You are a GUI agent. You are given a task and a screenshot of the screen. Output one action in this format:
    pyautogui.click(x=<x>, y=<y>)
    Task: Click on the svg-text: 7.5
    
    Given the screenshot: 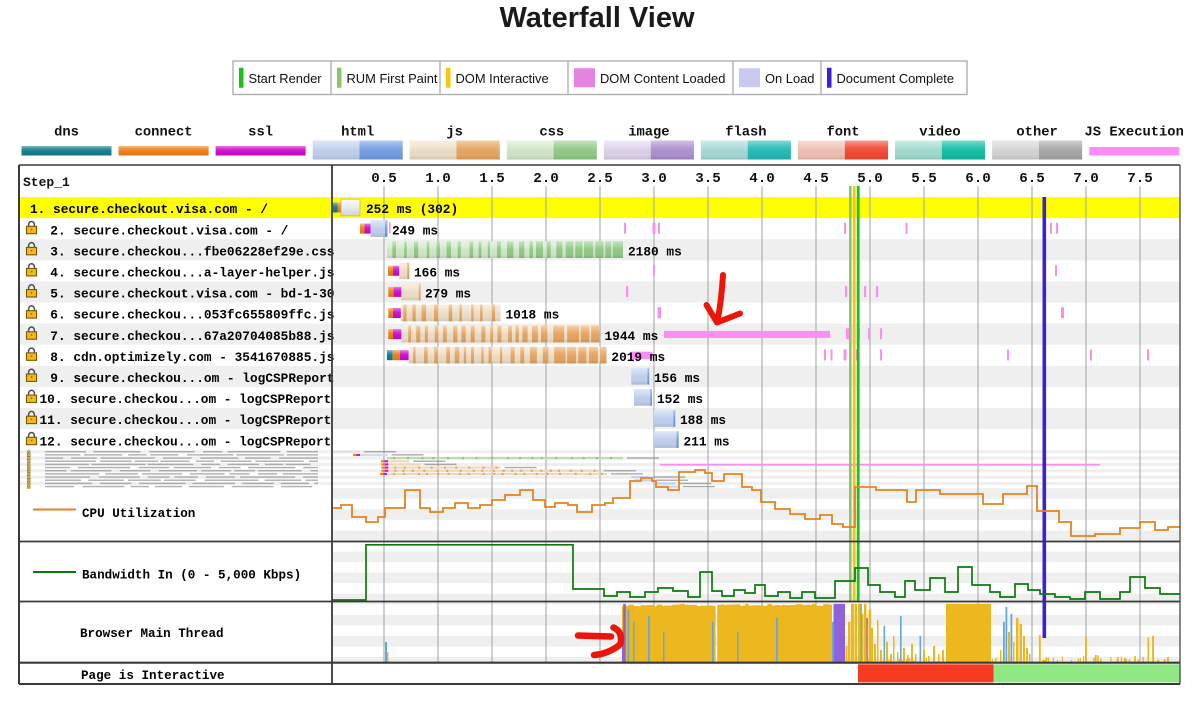 What is the action you would take?
    pyautogui.click(x=1140, y=179)
    